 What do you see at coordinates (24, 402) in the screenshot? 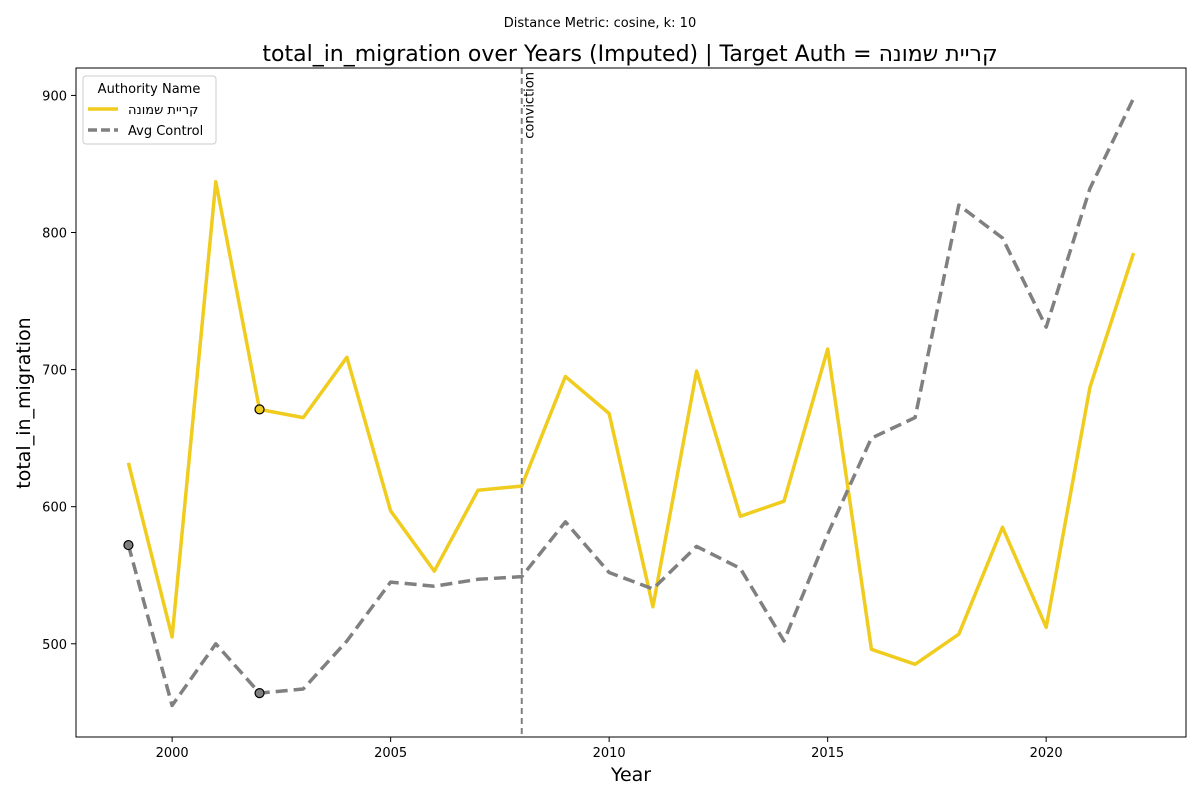
I see `y-axis-label: total_in_migration` at bounding box center [24, 402].